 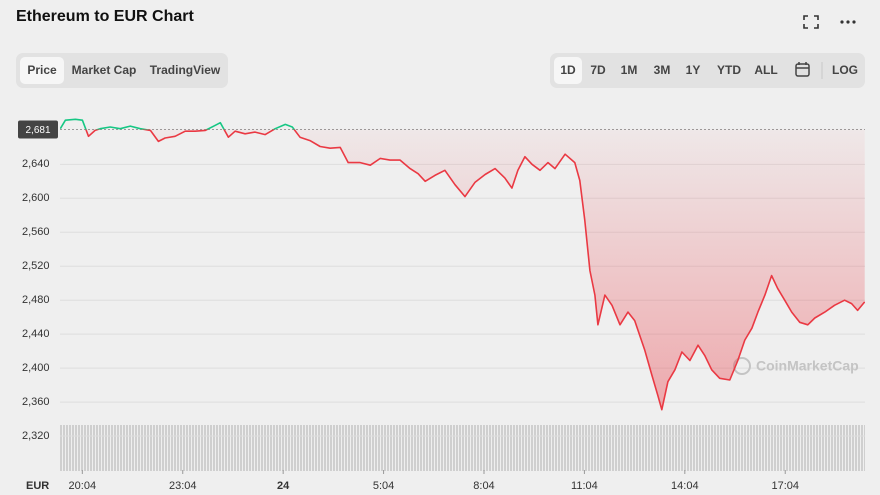 I want to click on log-button: LOG, so click(x=845, y=70).